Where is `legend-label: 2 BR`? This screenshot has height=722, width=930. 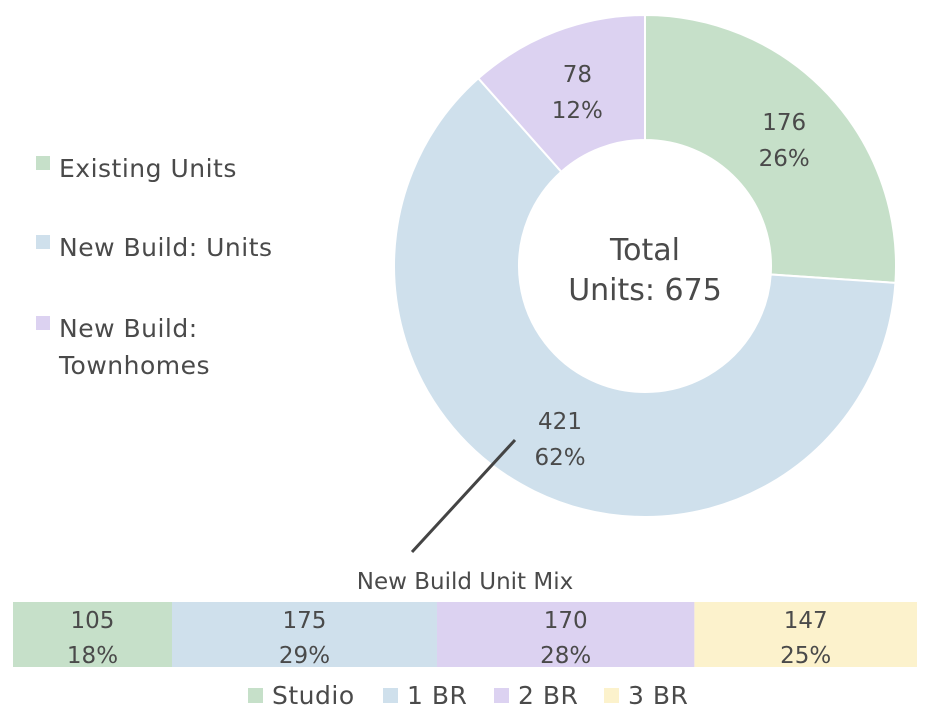
legend-label: 2 BR is located at coordinates (548, 695).